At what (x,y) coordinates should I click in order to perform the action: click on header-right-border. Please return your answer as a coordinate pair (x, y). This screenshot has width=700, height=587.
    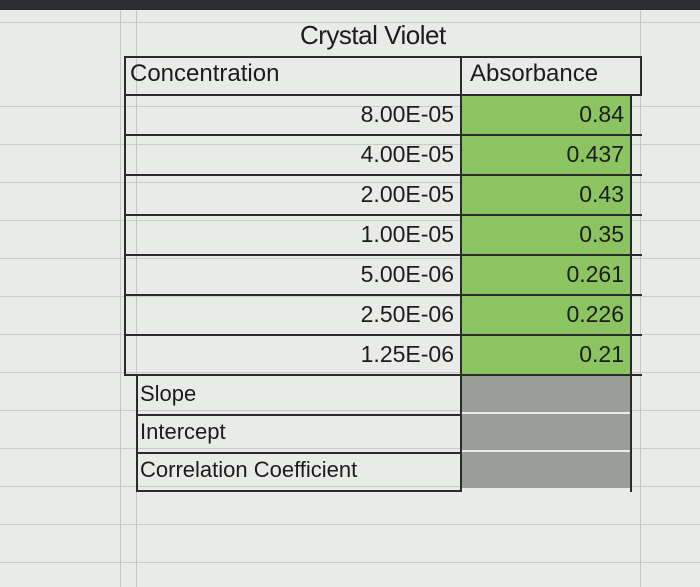
    Looking at the image, I should click on (641, 76).